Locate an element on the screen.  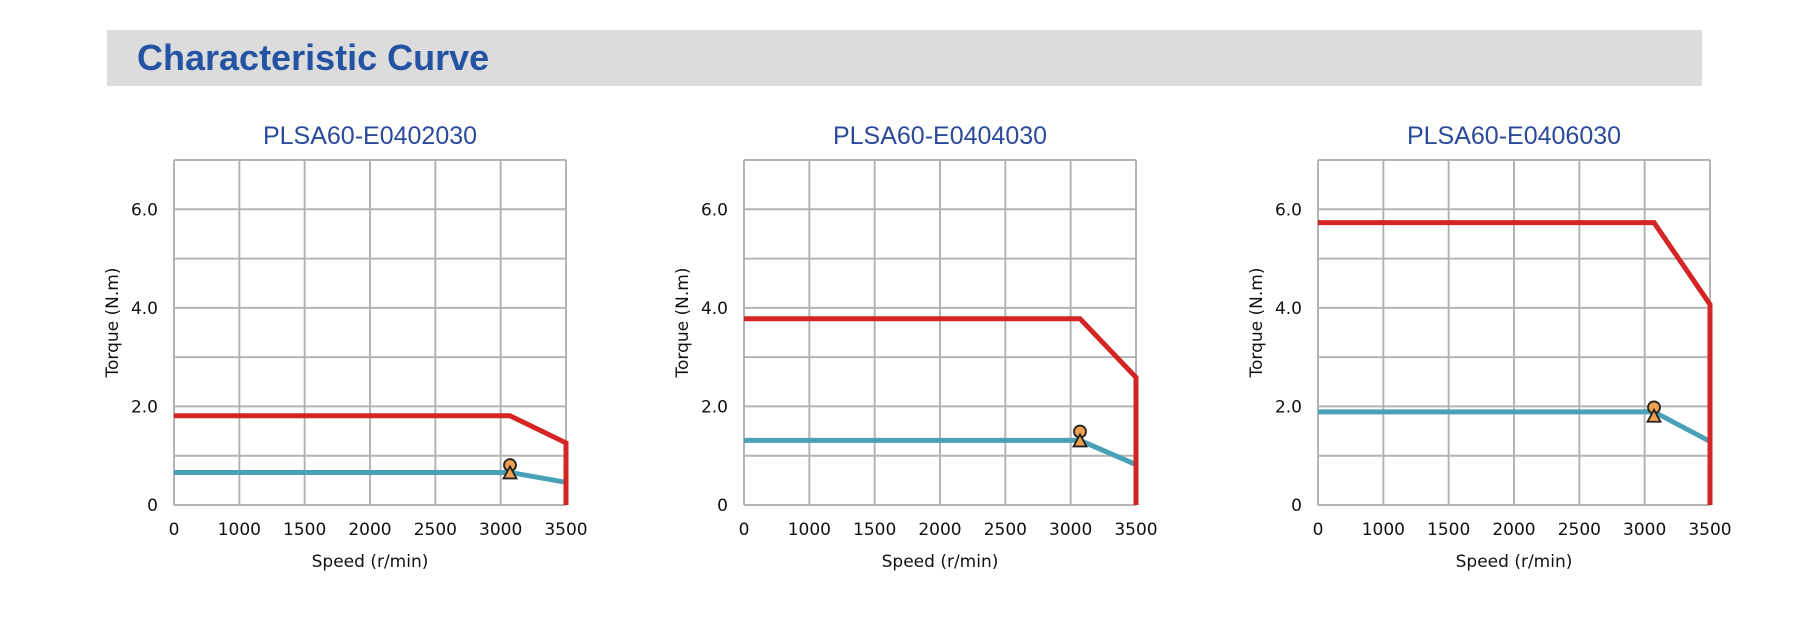
header-bar: Characteristic Curve is located at coordinates (904, 58).